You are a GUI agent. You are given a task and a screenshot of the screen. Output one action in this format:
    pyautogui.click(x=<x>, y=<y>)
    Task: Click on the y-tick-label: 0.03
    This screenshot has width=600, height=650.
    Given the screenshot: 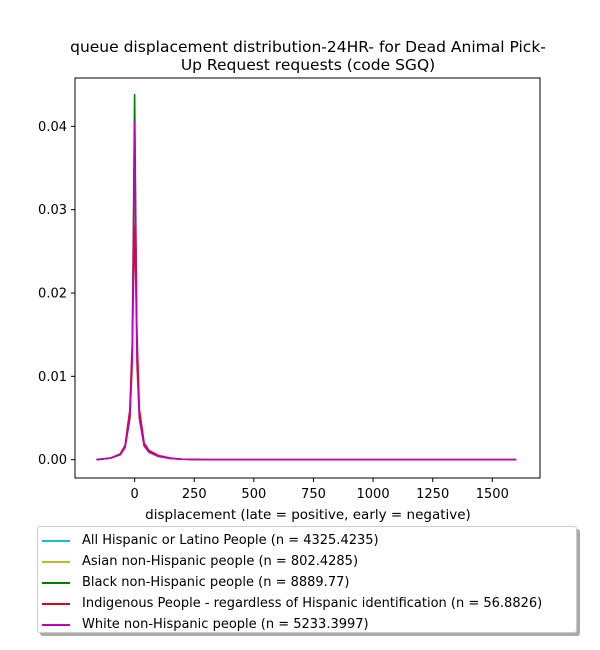 What is the action you would take?
    pyautogui.click(x=52, y=210)
    